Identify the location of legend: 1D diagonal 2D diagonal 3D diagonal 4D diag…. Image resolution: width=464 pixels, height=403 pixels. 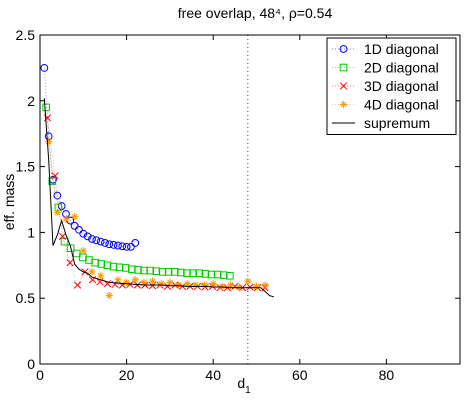
(391, 86).